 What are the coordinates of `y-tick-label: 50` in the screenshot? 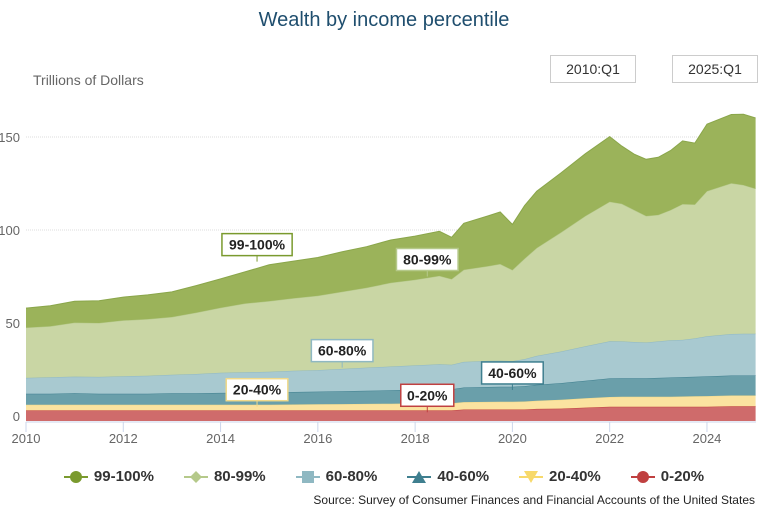 It's located at (13, 323).